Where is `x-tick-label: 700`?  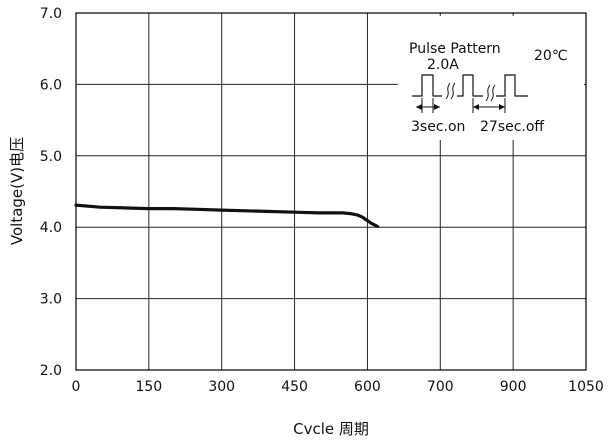
x-tick-label: 700 is located at coordinates (440, 387).